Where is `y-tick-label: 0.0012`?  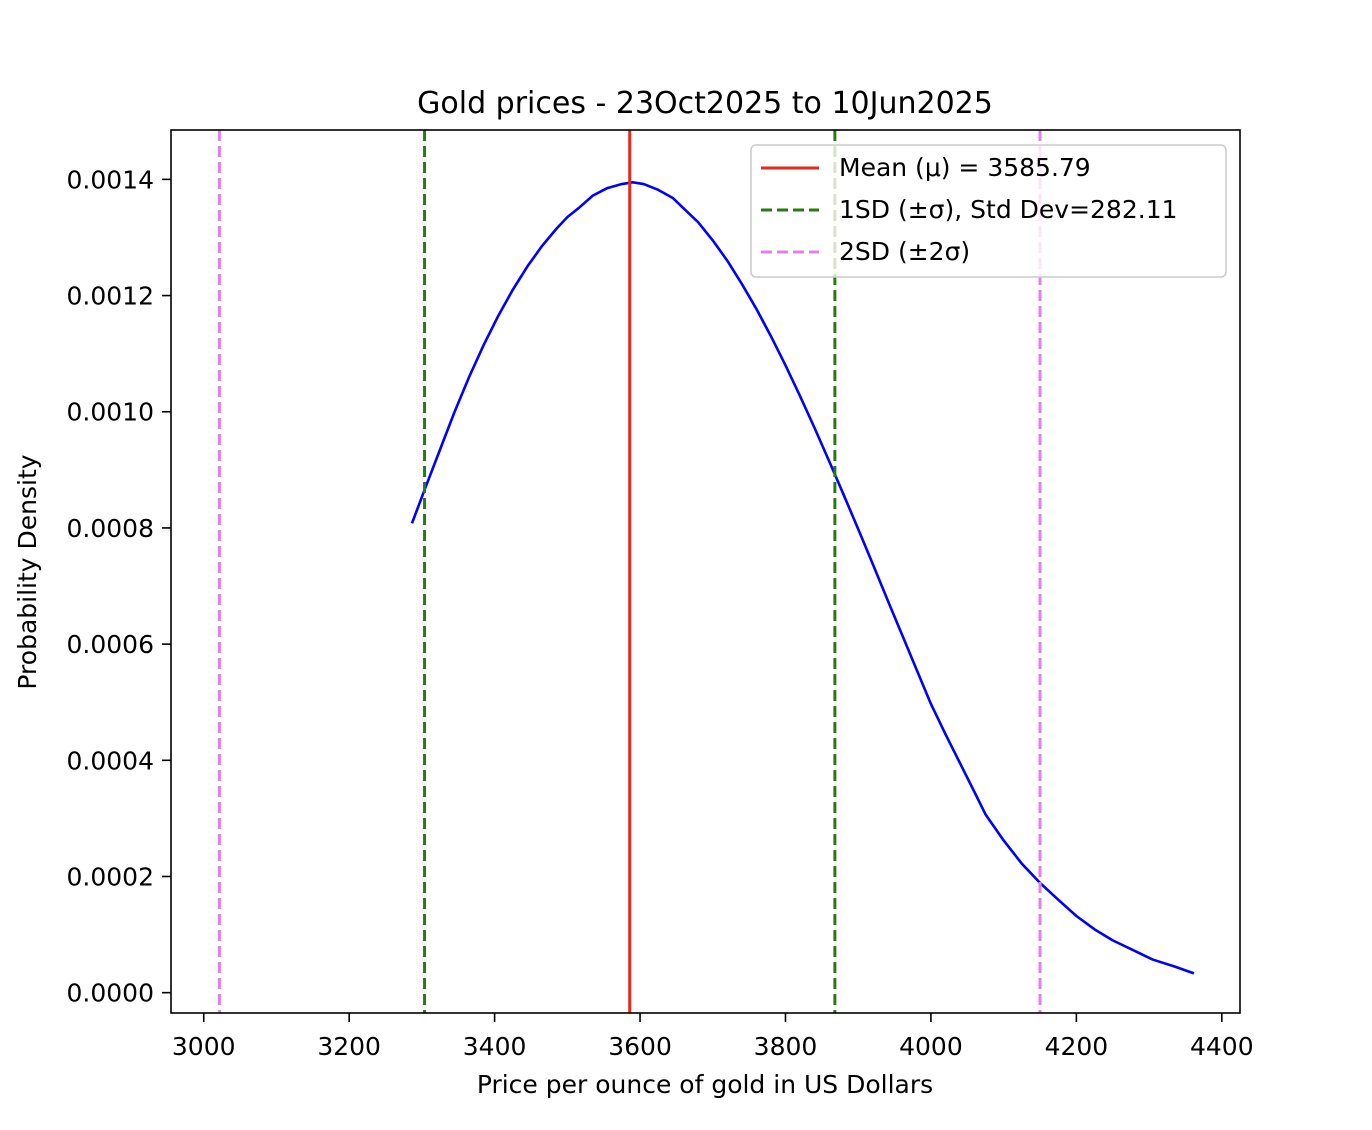
y-tick-label: 0.0012 is located at coordinates (110, 296).